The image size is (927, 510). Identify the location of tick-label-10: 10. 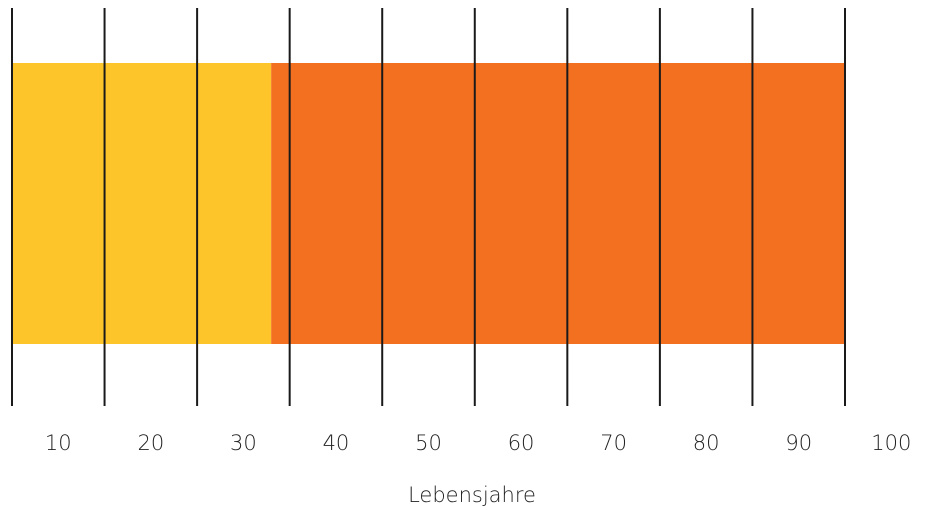
(58, 443).